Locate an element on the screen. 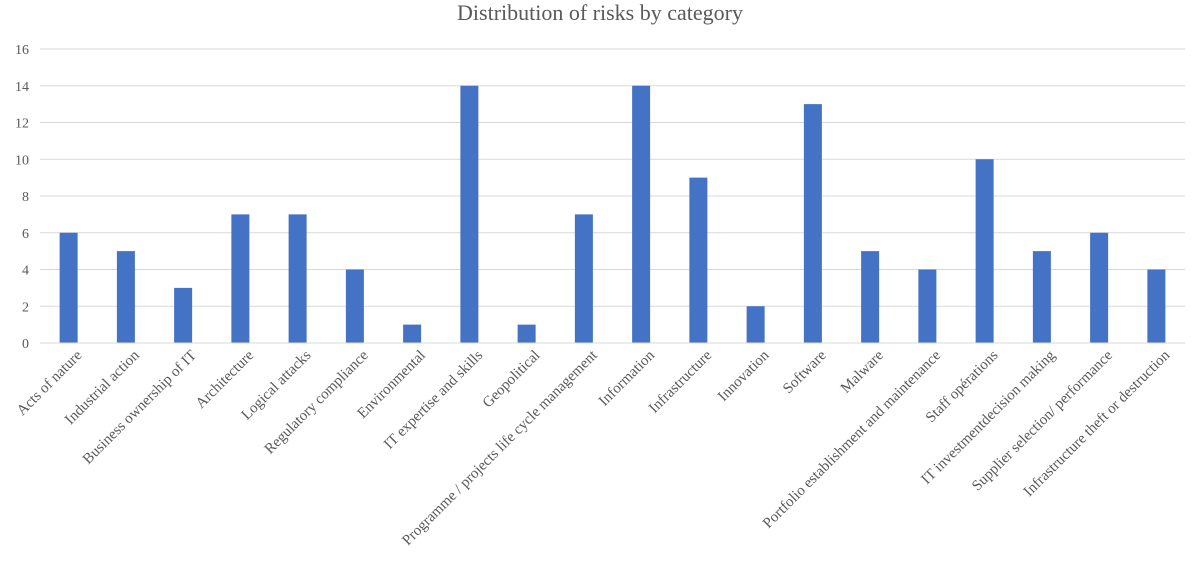 Image resolution: width=1200 pixels, height=584 pixels. x-tick-label: IT expertise and skills is located at coordinates (433, 399).